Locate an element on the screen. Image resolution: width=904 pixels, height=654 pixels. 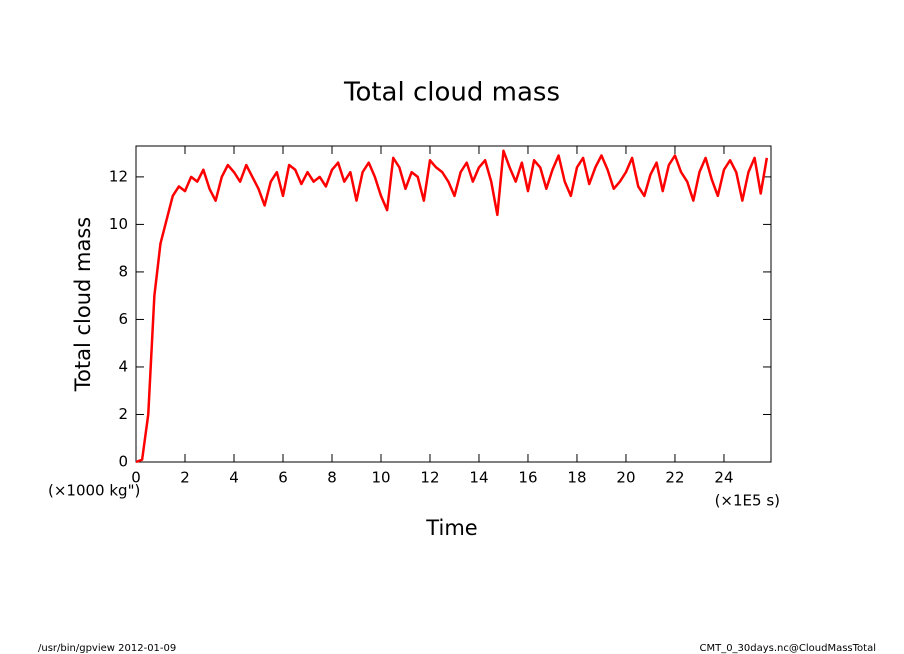
y-tick-label: 6 is located at coordinates (123, 319).